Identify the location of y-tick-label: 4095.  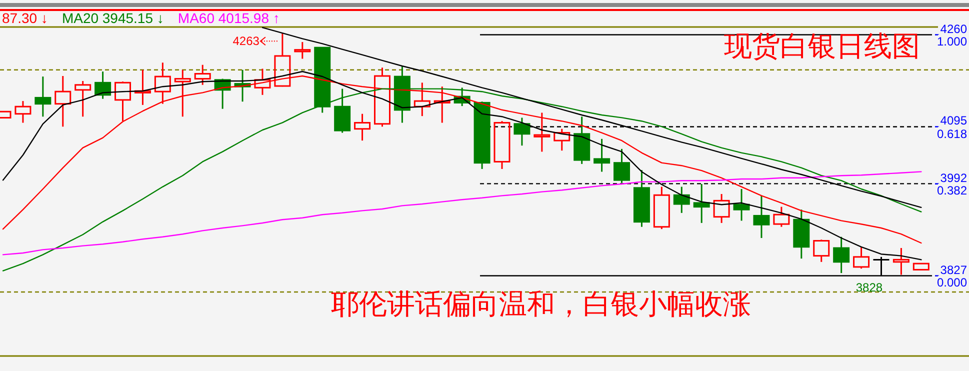
(954, 121).